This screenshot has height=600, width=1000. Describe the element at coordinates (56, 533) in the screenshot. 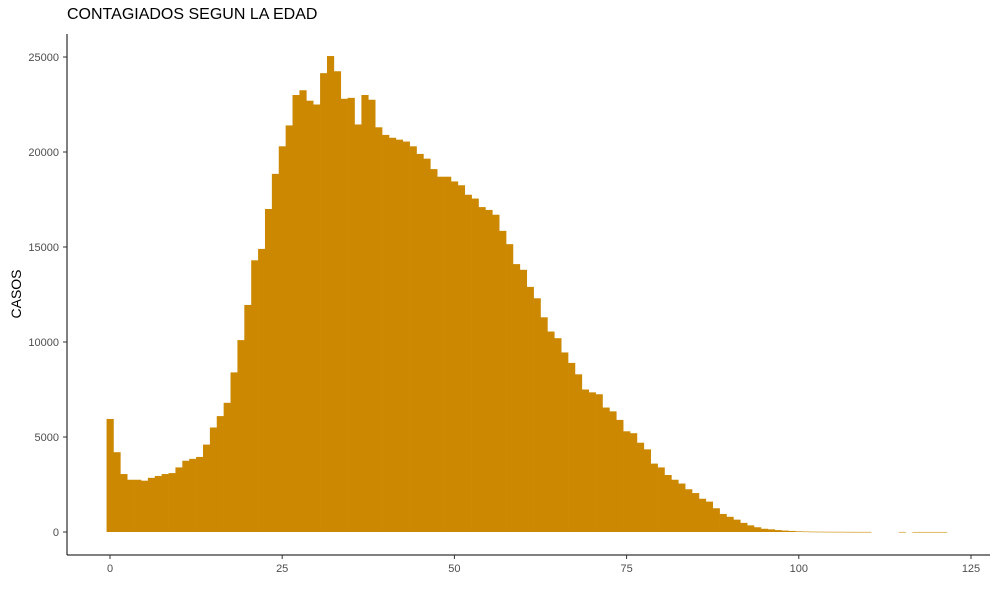

I see `y-tick-label: 0` at that location.